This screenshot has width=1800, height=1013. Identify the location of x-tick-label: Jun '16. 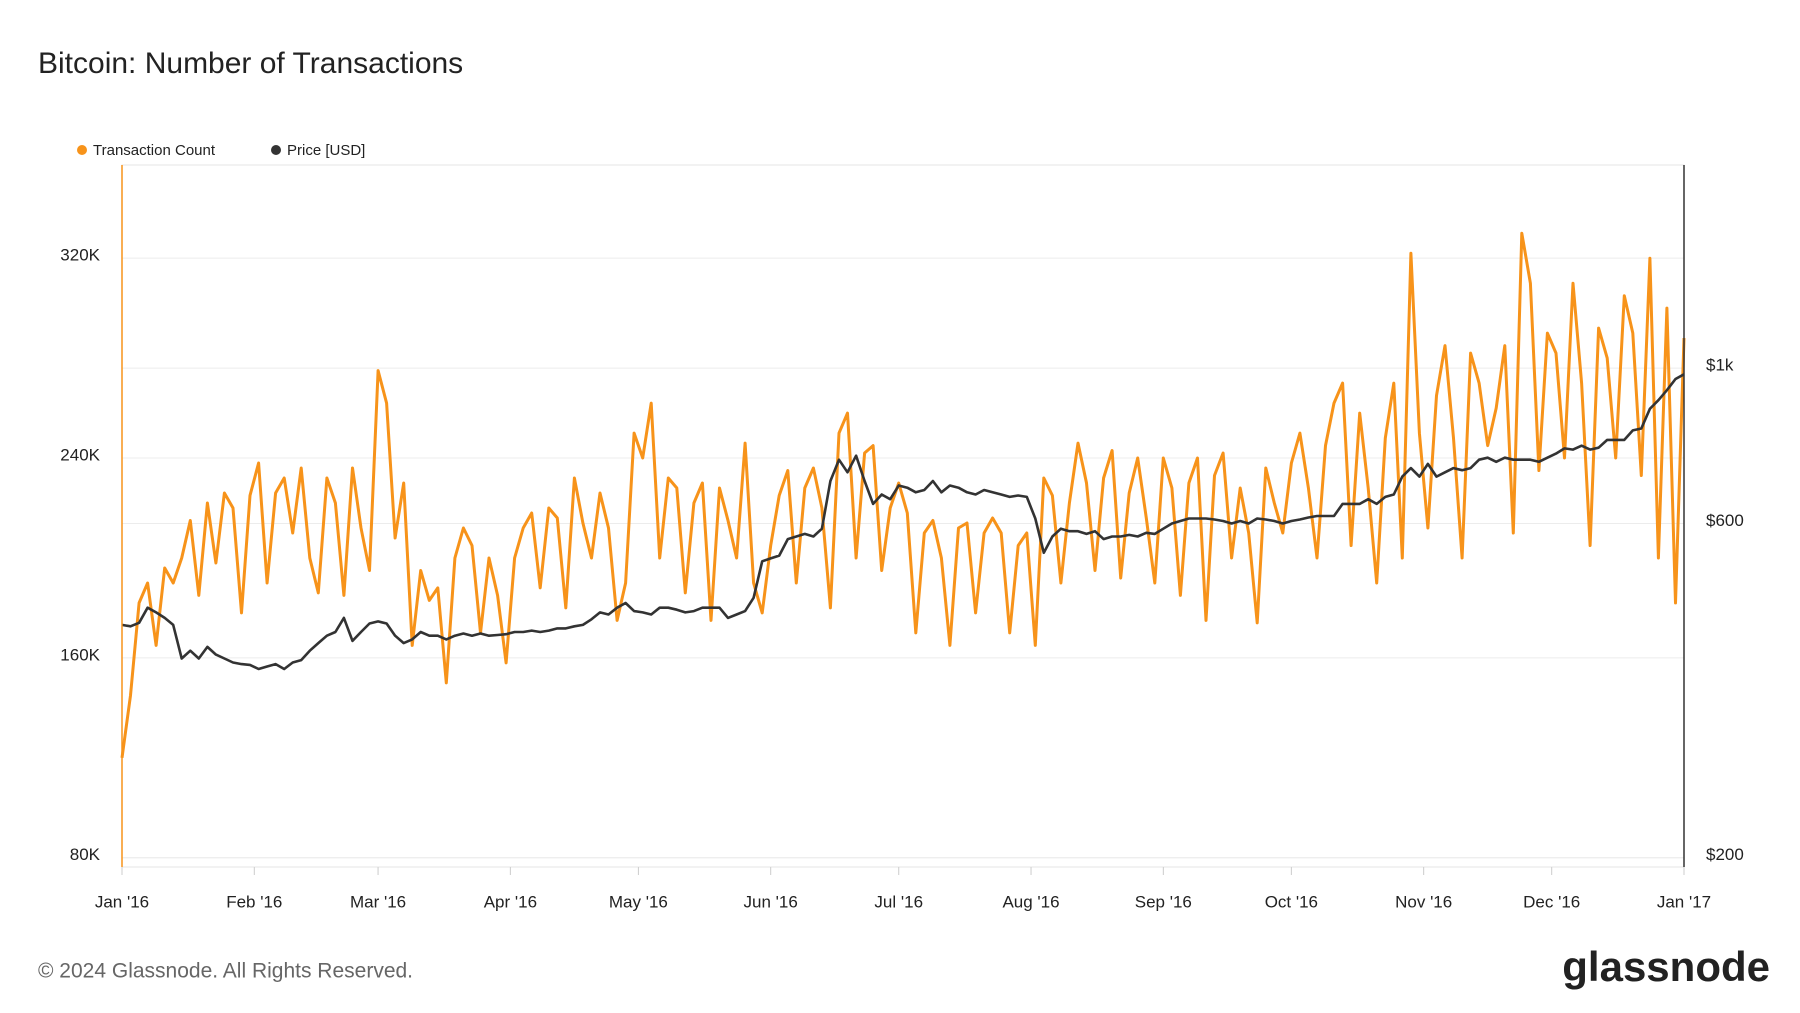
(771, 901).